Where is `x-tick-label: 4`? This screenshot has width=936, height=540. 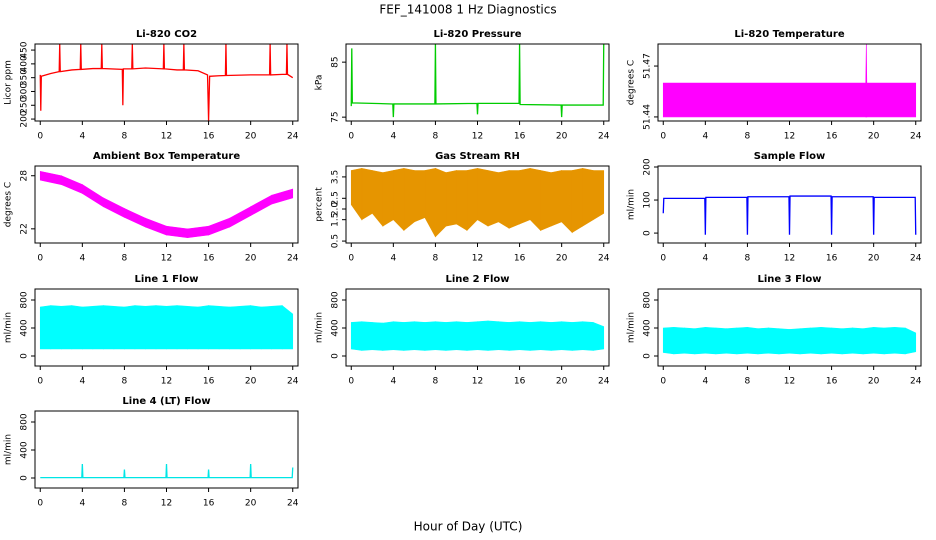
x-tick-label: 4 is located at coordinates (705, 259).